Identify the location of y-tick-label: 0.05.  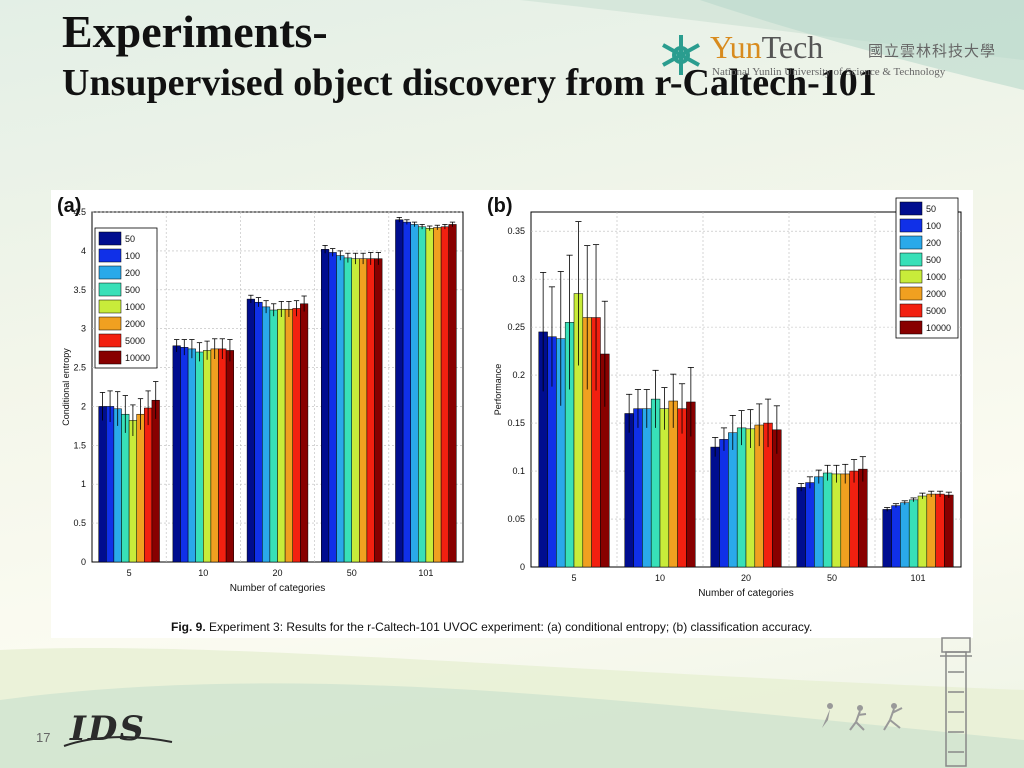
(516, 519).